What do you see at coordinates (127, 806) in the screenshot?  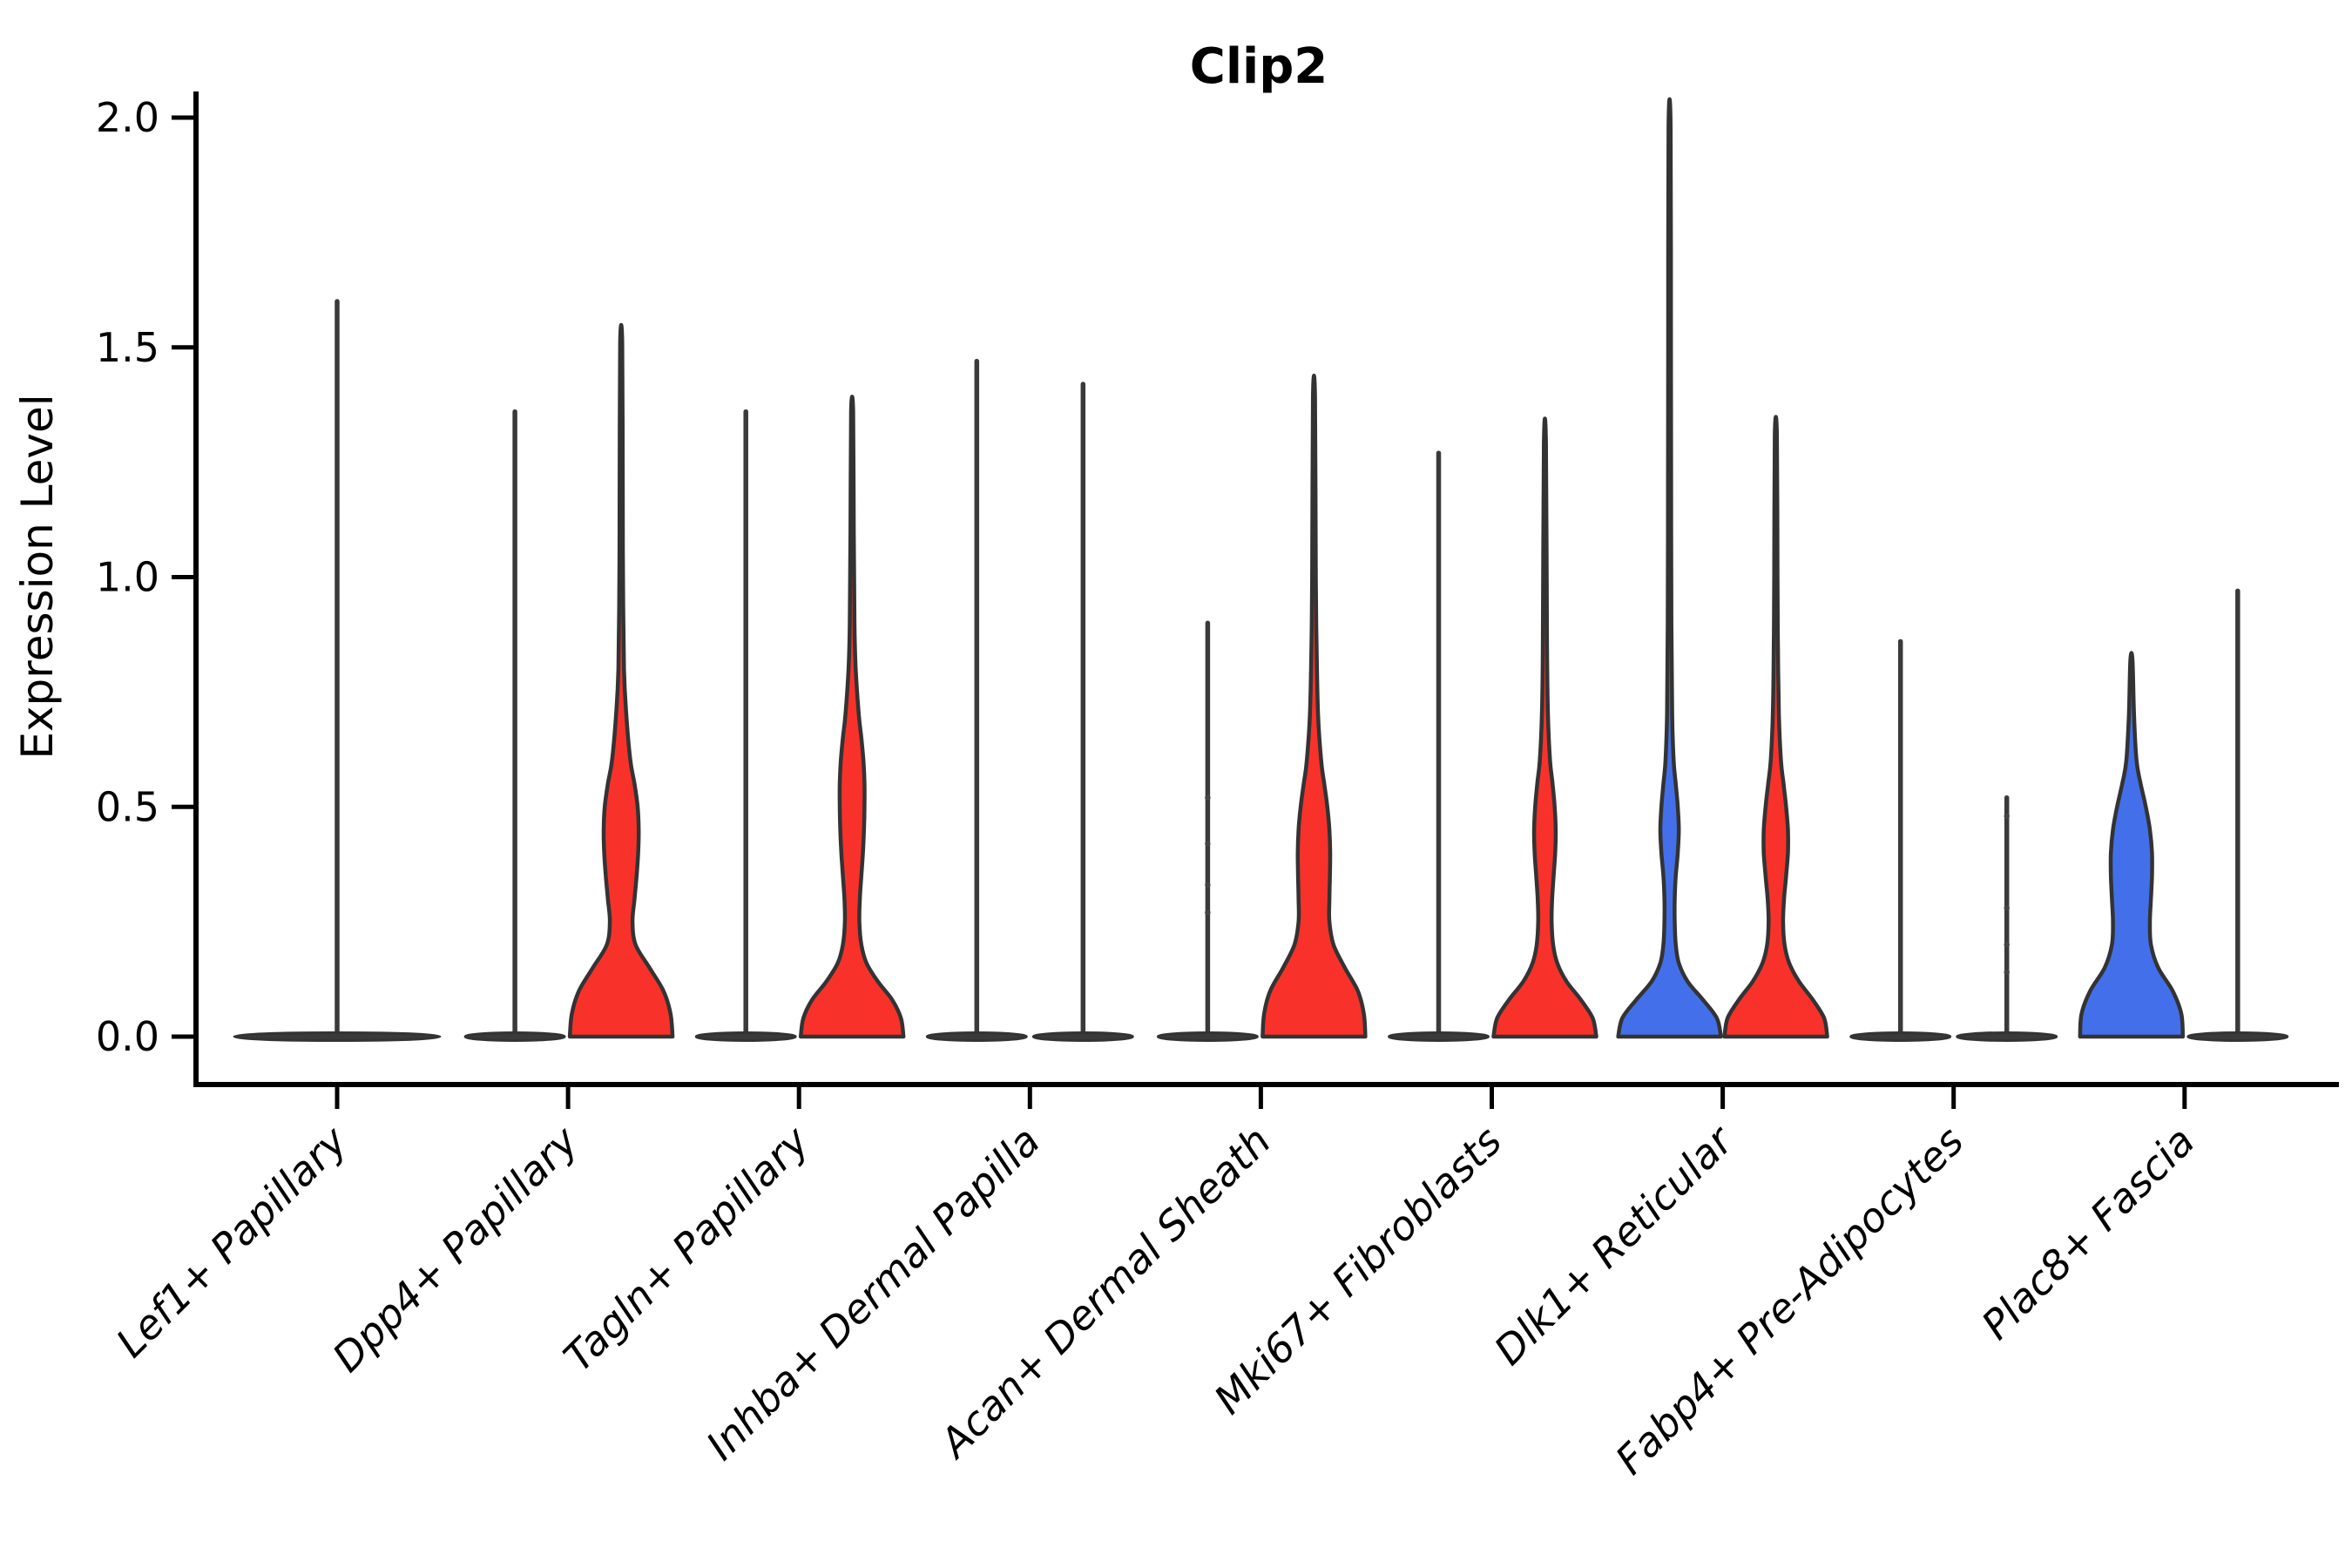 I see `y-tick-label: 0.5` at bounding box center [127, 806].